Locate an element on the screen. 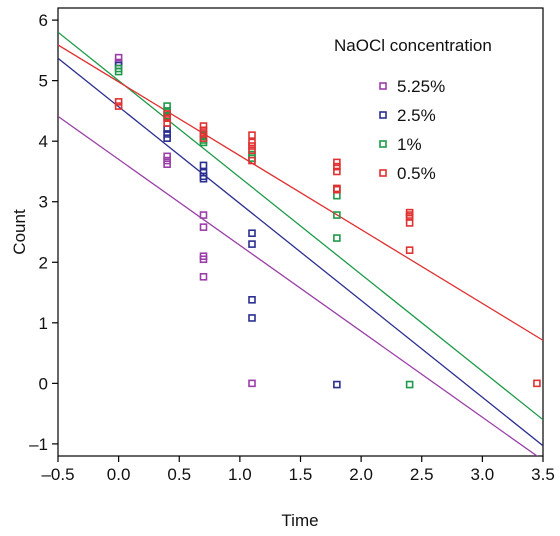 Image resolution: width=560 pixels, height=536 pixels. y-tick-label: 5 is located at coordinates (43, 81).